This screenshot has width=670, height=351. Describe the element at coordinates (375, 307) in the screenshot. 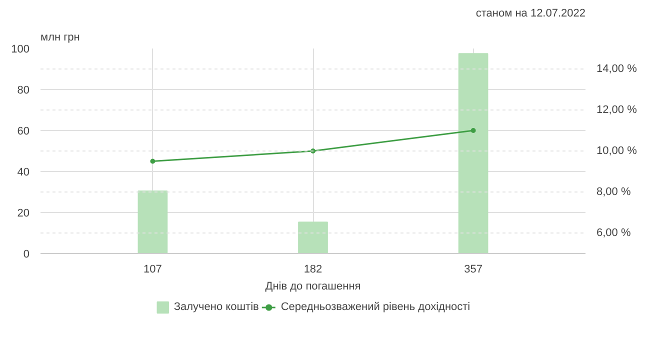

I see `legend-label: Середньозважений рівень дохідності` at that location.